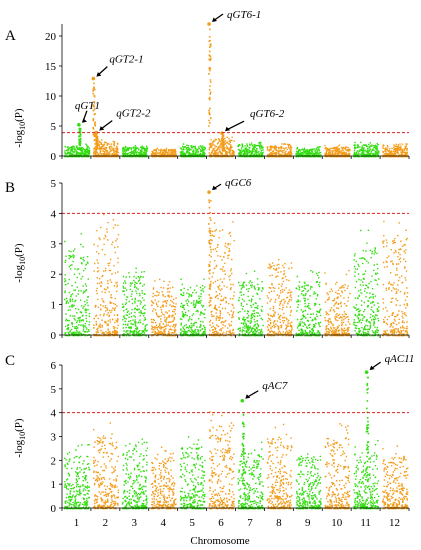  I want to click on x-axis-label: Chromosome, so click(219, 541).